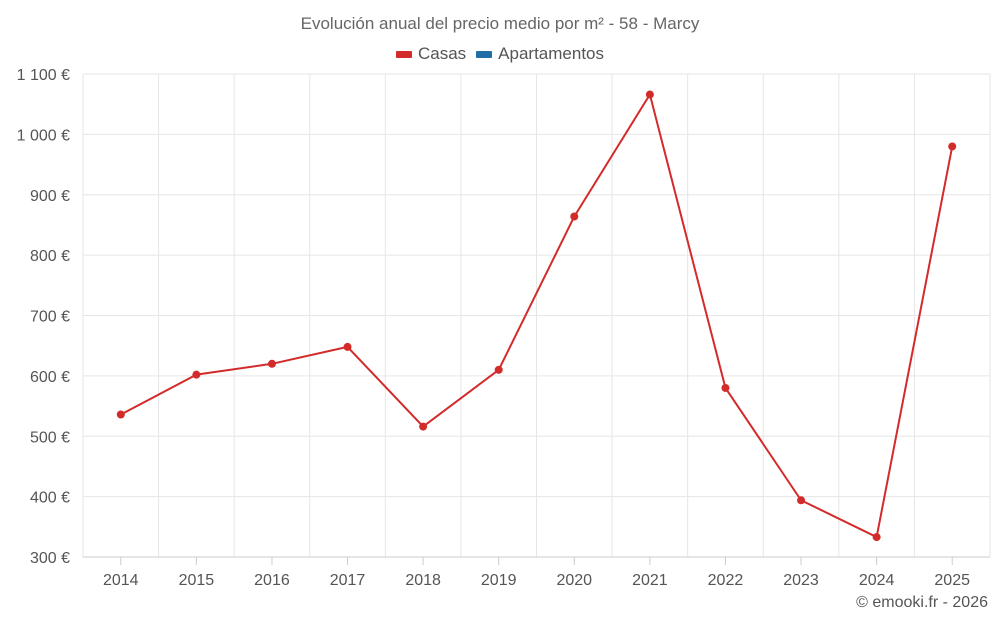 This screenshot has height=625, width=1000. I want to click on y-tick-label: 1 100 €, so click(43, 75).